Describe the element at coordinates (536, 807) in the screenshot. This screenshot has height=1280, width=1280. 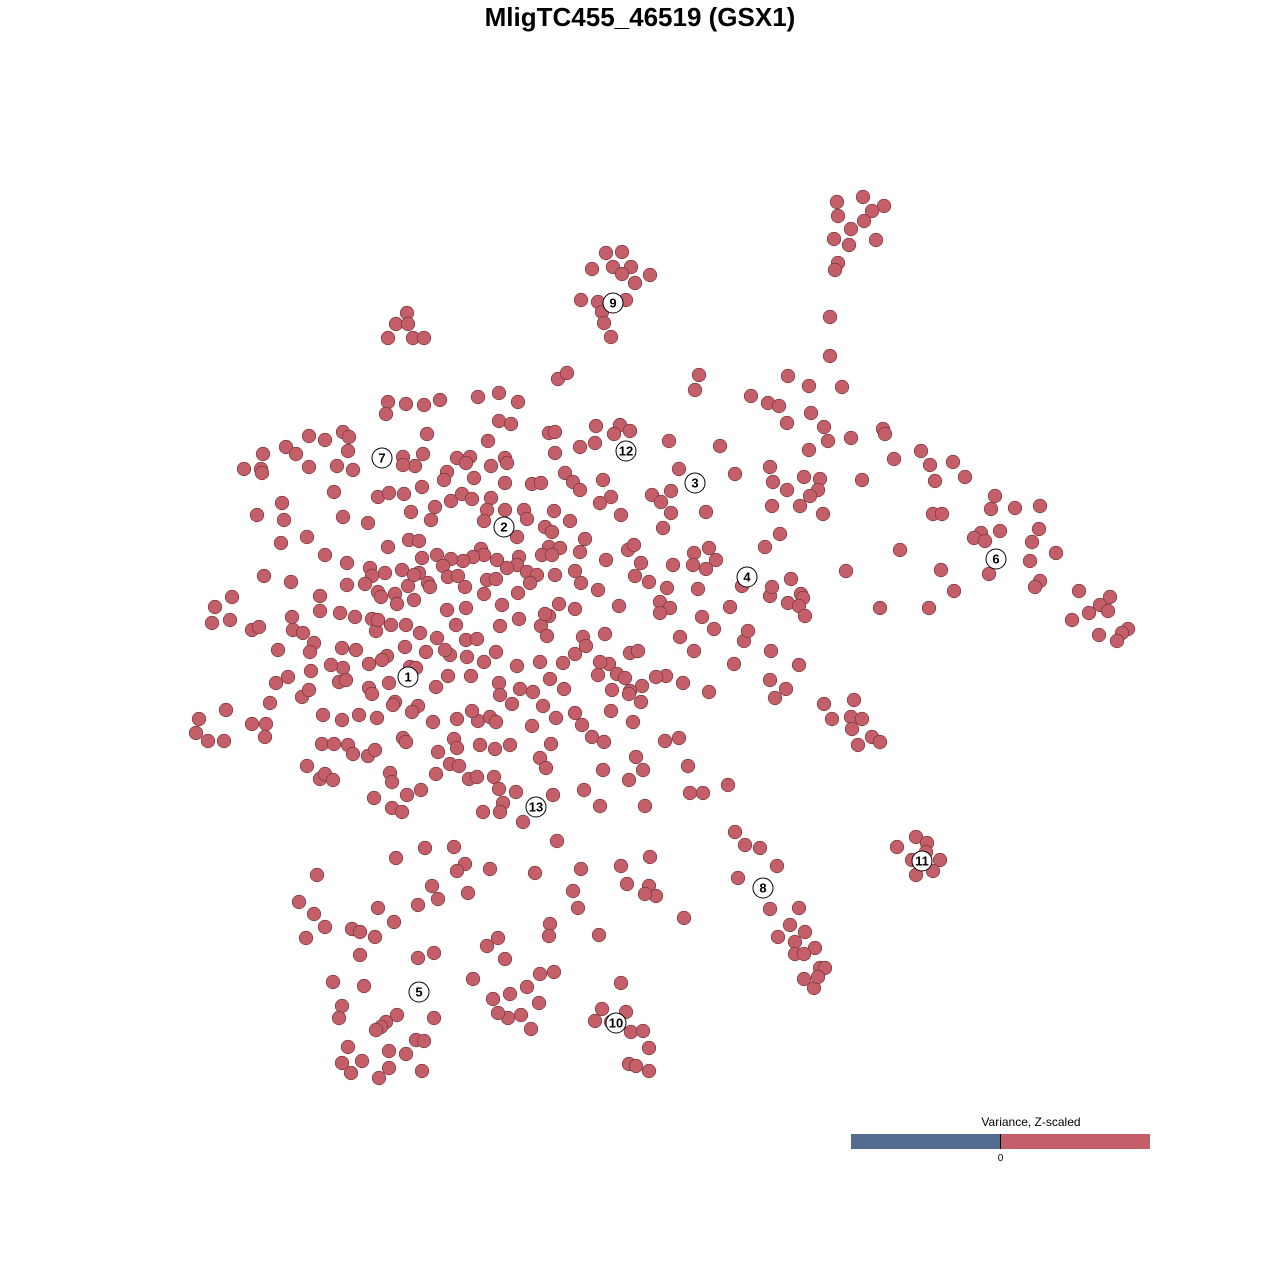
I see `cluster-label-text: 13` at that location.